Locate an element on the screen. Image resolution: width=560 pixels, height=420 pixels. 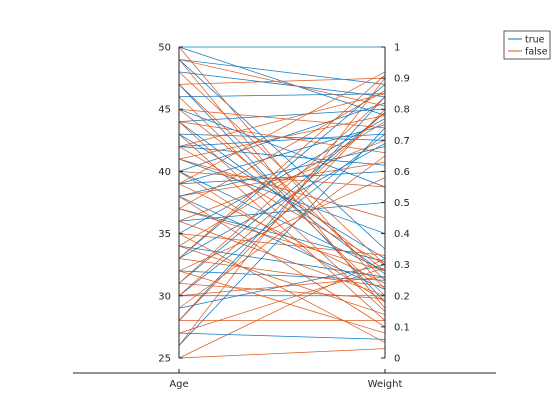
tick-label-weight-9: 0.9 is located at coordinates (402, 79).